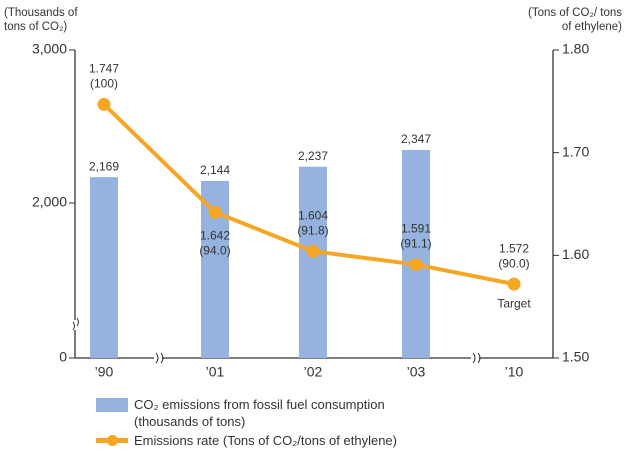 This screenshot has width=624, height=452. I want to click on line-index-label: (94.0), so click(214, 250).